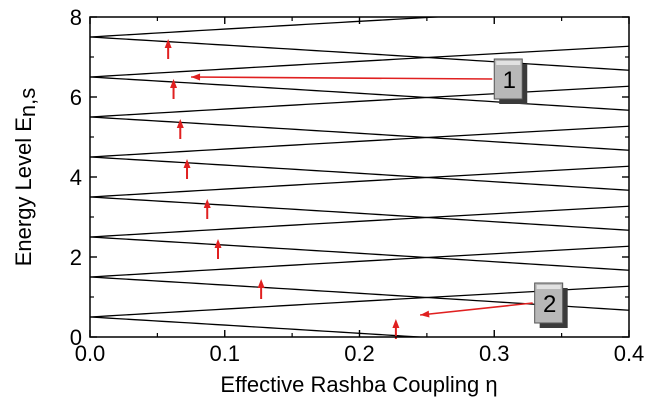 The width and height of the screenshot is (652, 403). Describe the element at coordinates (23, 191) in the screenshot. I see `y-axis-title-main: Energy Level E` at that location.